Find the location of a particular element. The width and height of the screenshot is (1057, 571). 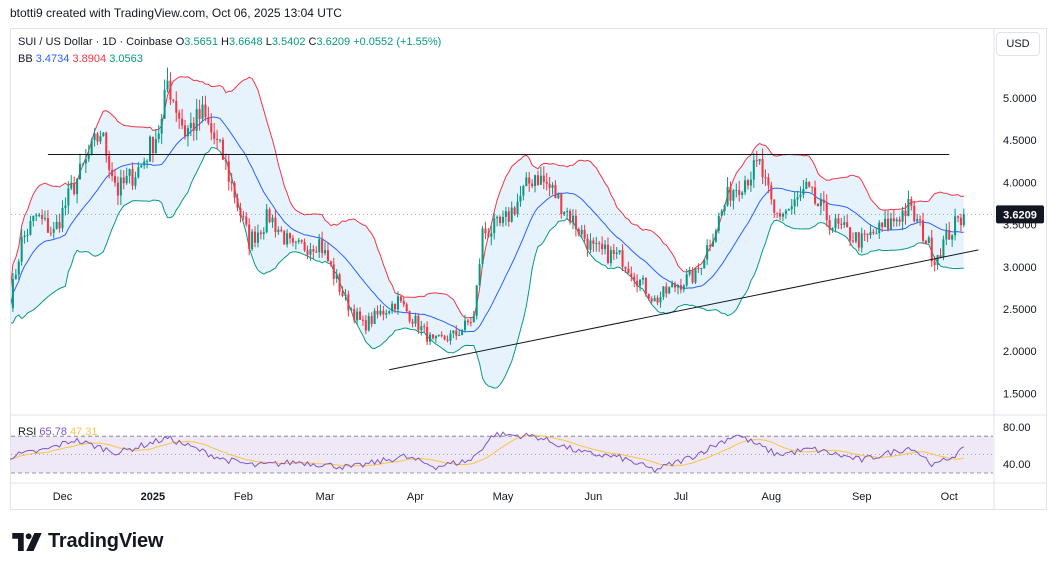

bb-upper-value: 3.8904 is located at coordinates (89, 59).